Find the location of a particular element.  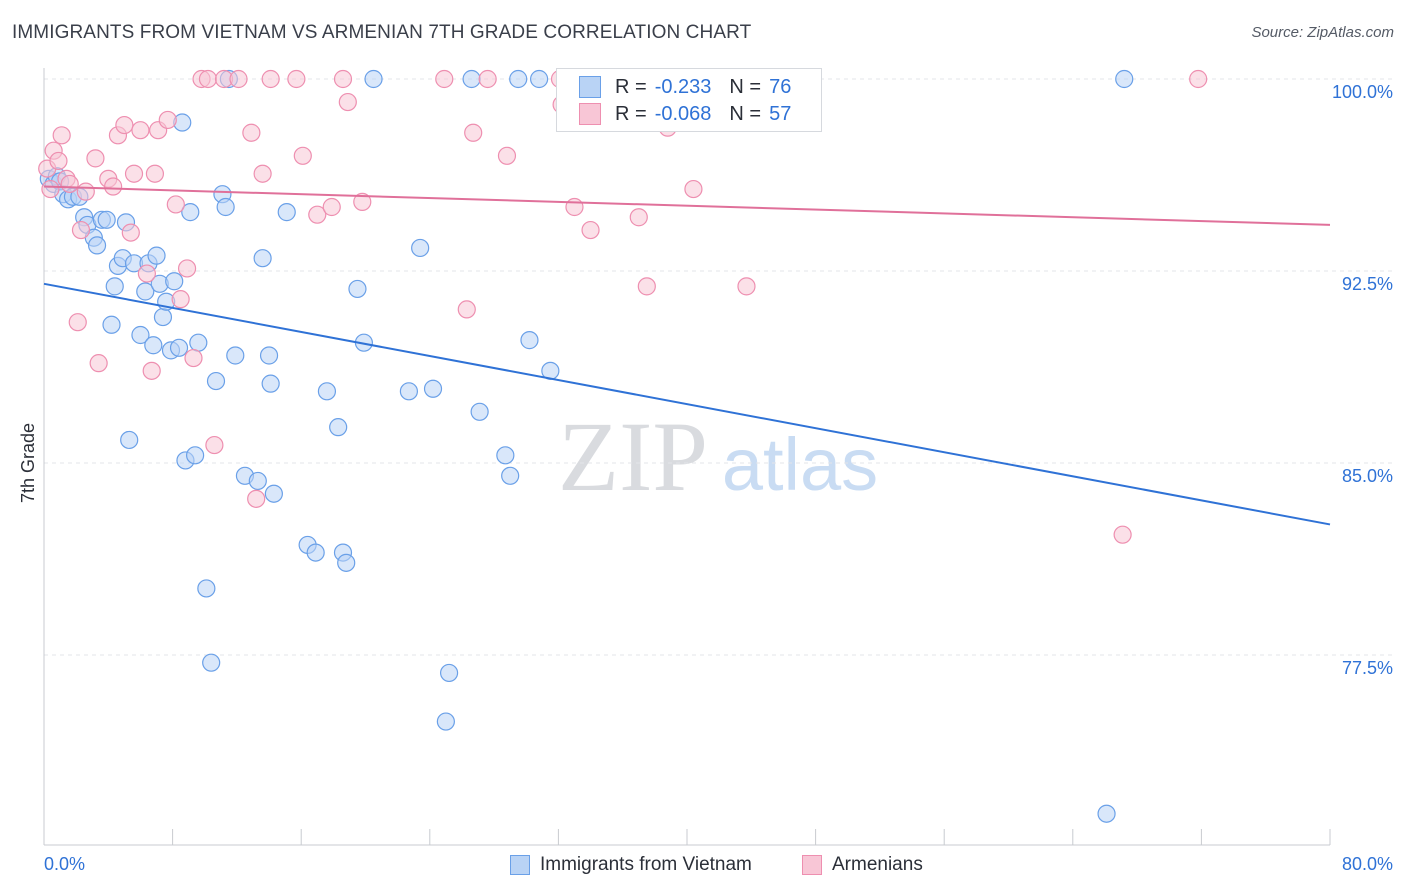

legend-row-vietnam: R = -0.233 N = 76 is located at coordinates (674, 87).